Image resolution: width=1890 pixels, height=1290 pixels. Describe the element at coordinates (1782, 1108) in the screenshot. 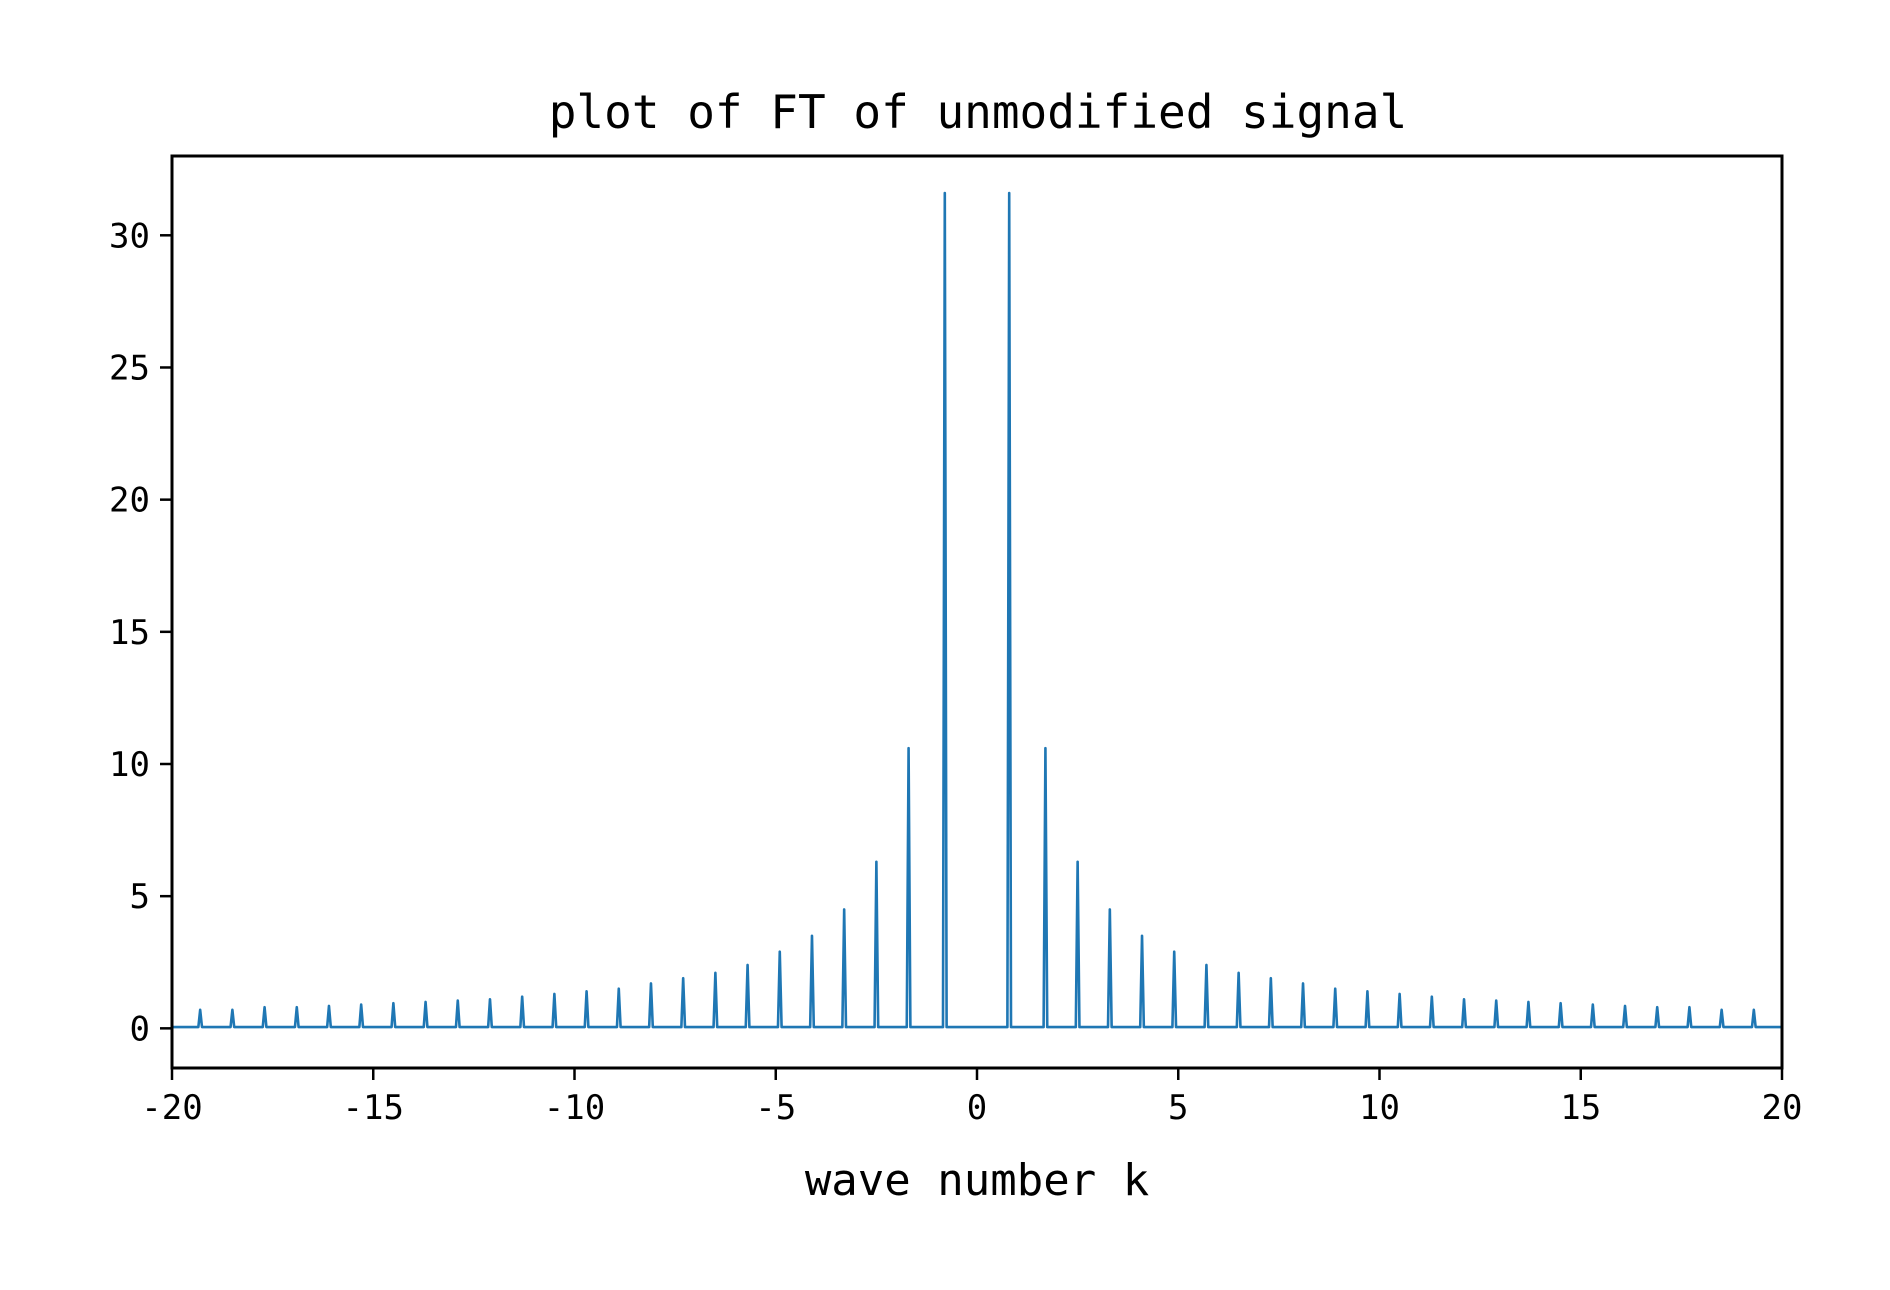

I see `x-tick-label: 20` at that location.